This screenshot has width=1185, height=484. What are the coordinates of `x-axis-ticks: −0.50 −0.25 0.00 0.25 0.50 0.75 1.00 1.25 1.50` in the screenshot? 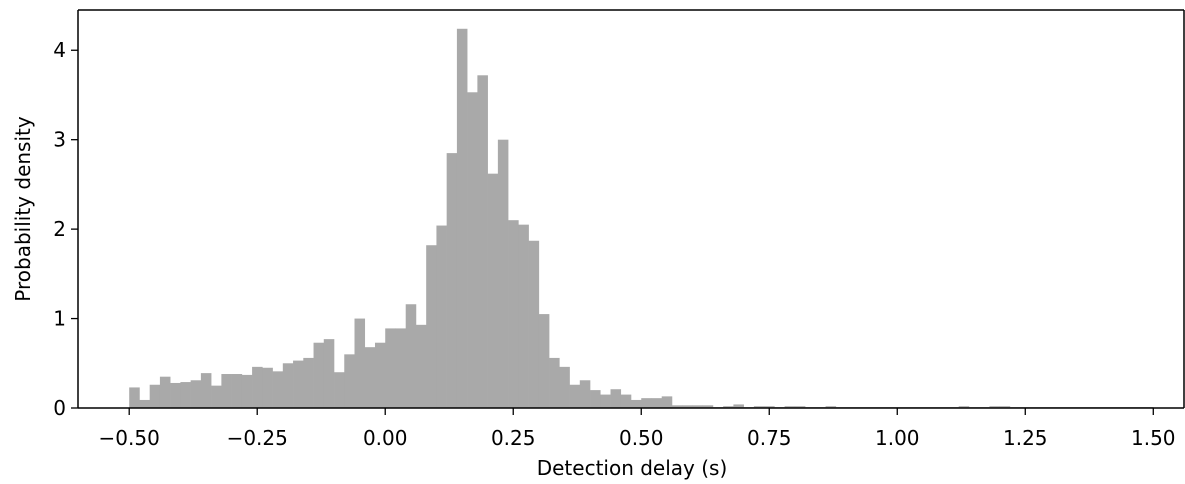 It's located at (637, 429).